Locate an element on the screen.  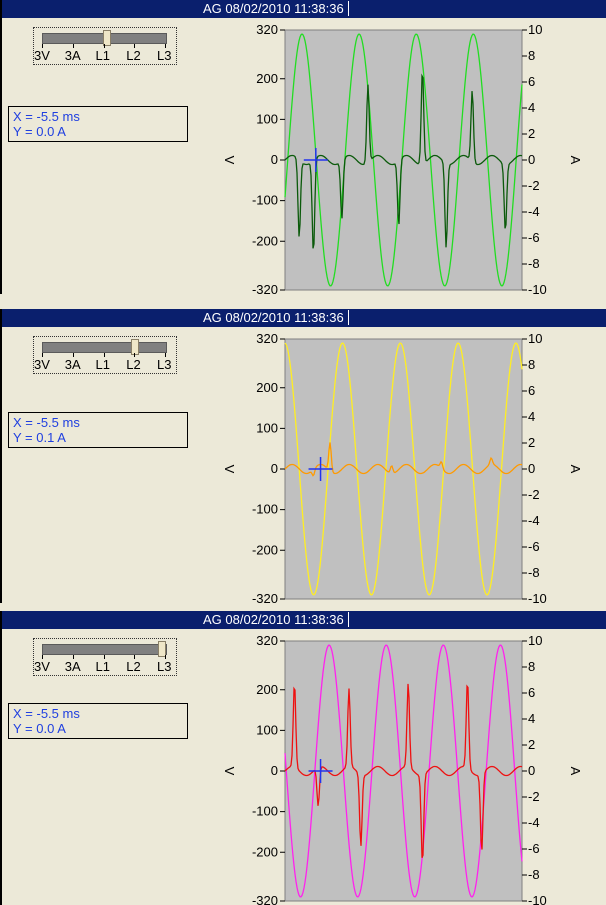
right-axis: 10 8 6 4 2 0 -2 -4 -6 -8 -10 is located at coordinates (534, 467).